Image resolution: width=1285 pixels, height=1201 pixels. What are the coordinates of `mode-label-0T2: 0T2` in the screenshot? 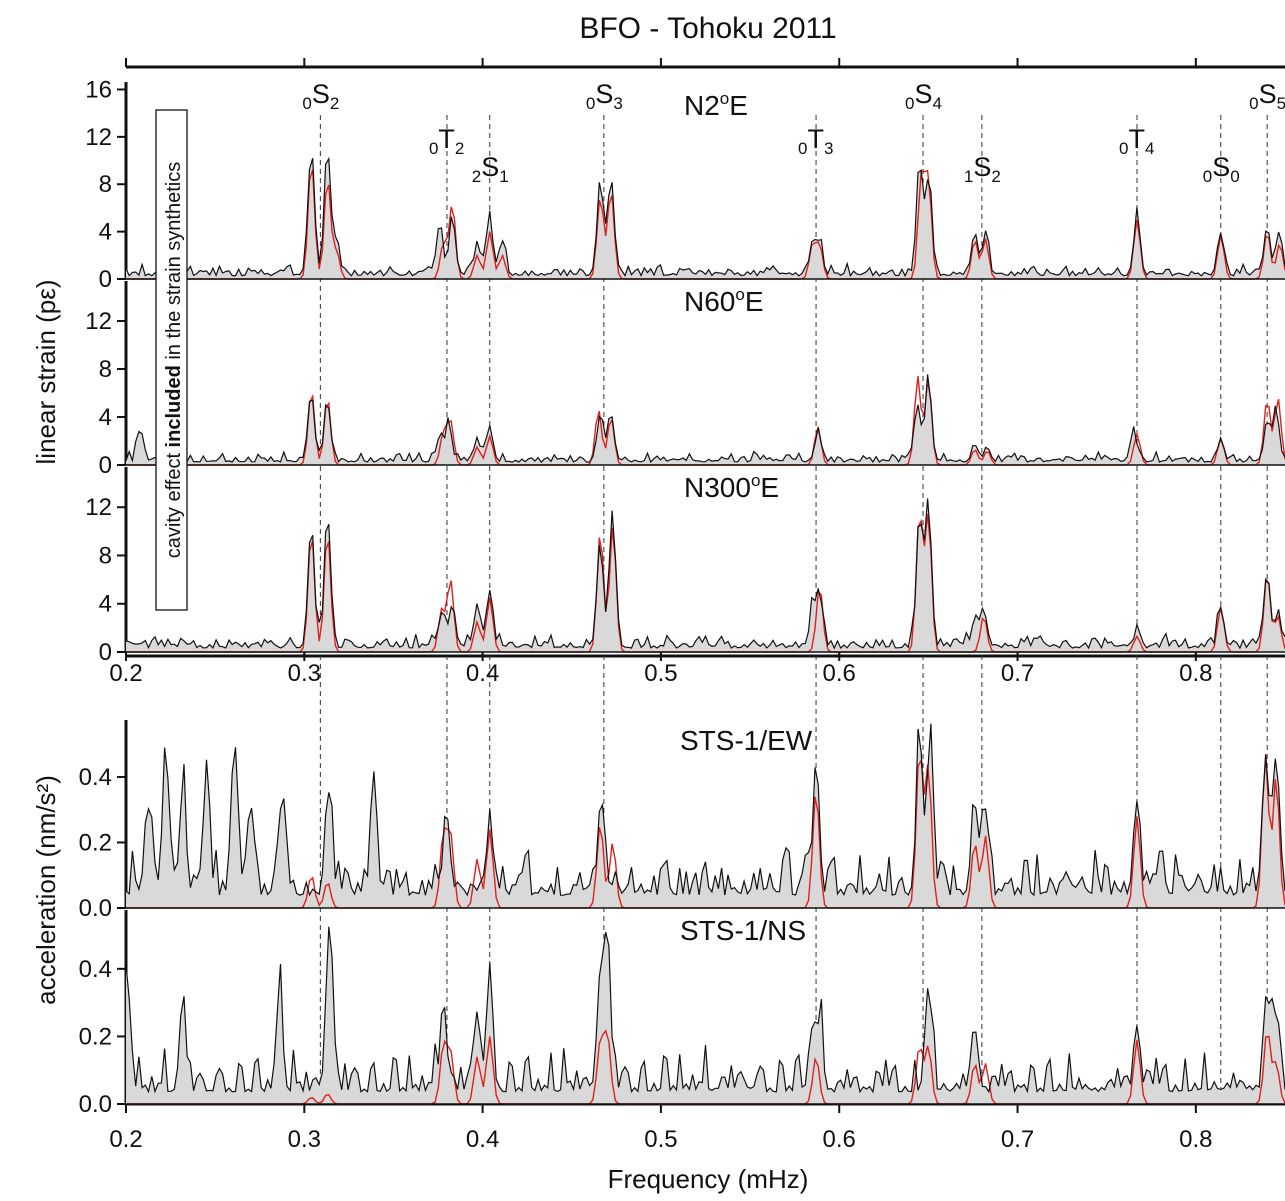 It's located at (446, 141).